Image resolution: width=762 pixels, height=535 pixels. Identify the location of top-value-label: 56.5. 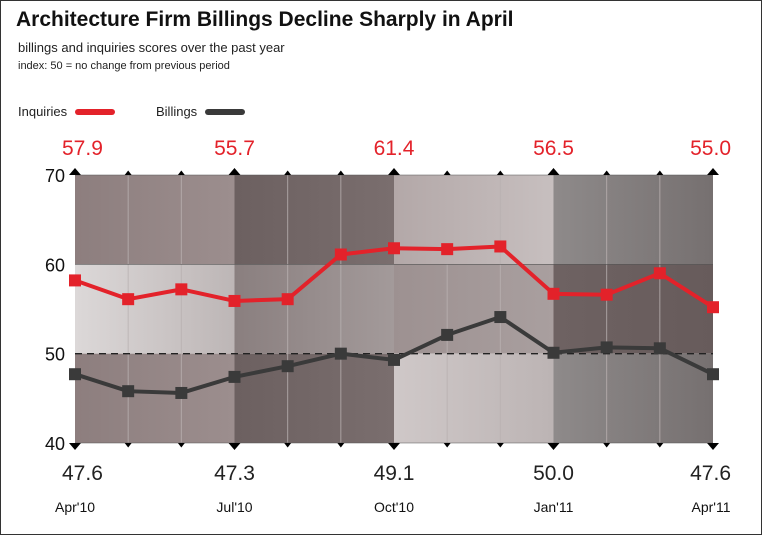
(553, 148).